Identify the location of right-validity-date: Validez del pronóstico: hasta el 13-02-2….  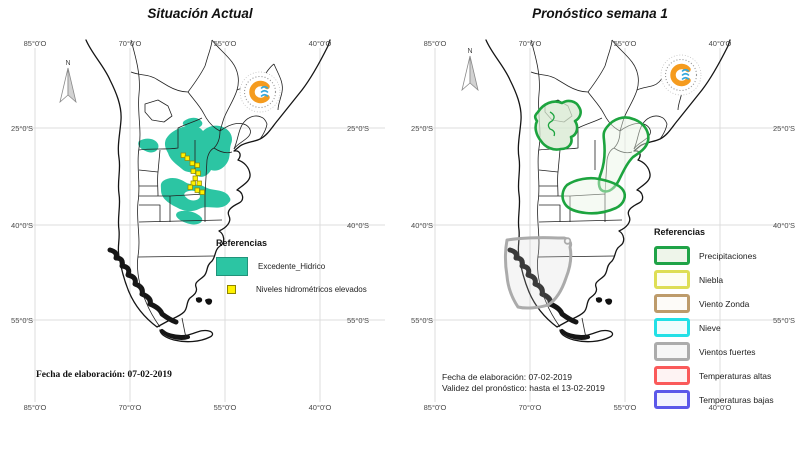
(523, 388).